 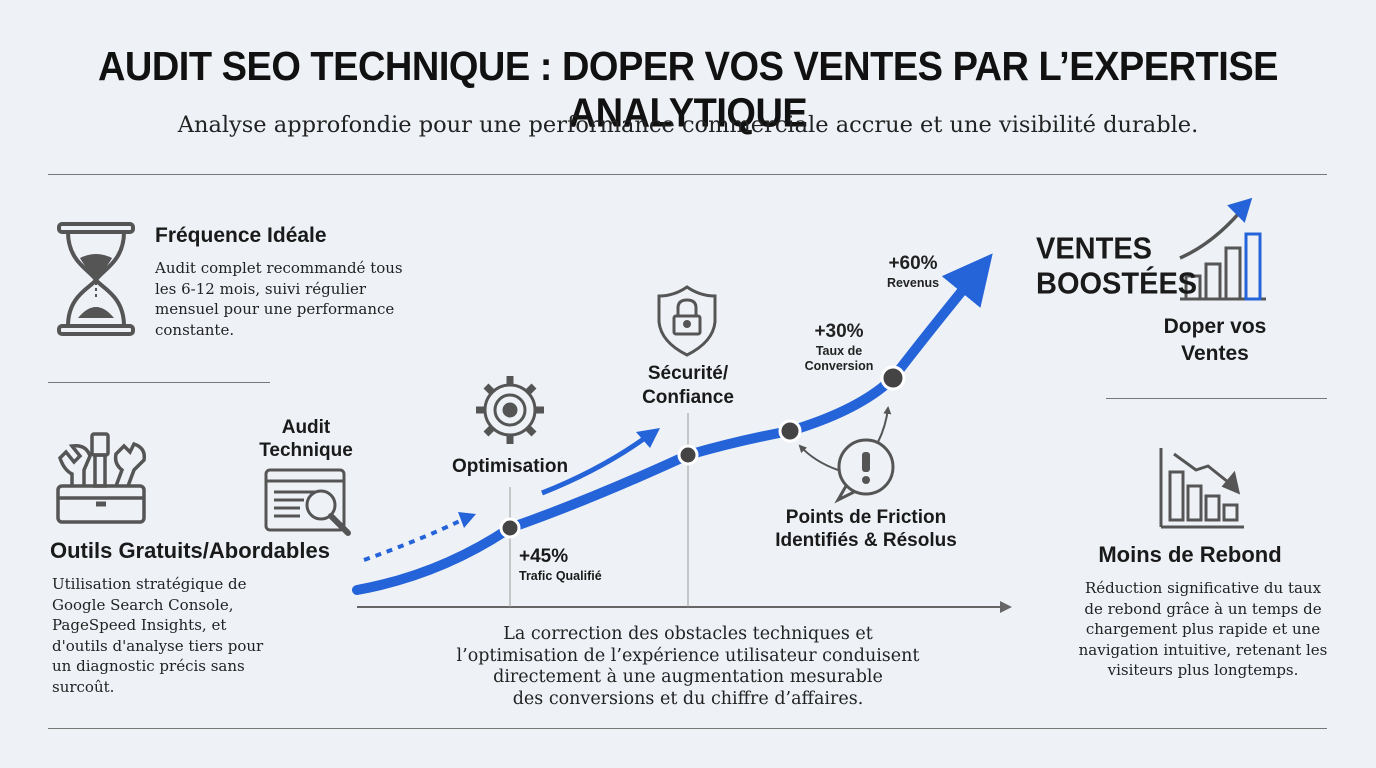 What do you see at coordinates (306, 427) in the screenshot?
I see `audit-line: Audit` at bounding box center [306, 427].